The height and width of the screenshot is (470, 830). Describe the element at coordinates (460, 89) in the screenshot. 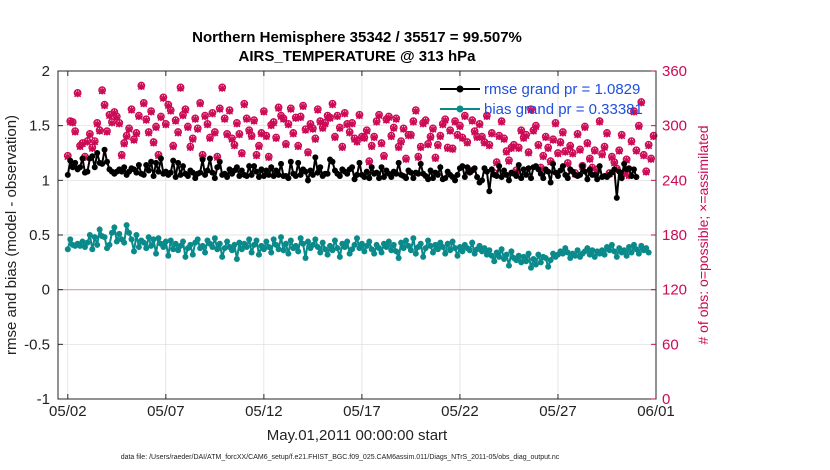

I see `legend-rmse-marker` at that location.